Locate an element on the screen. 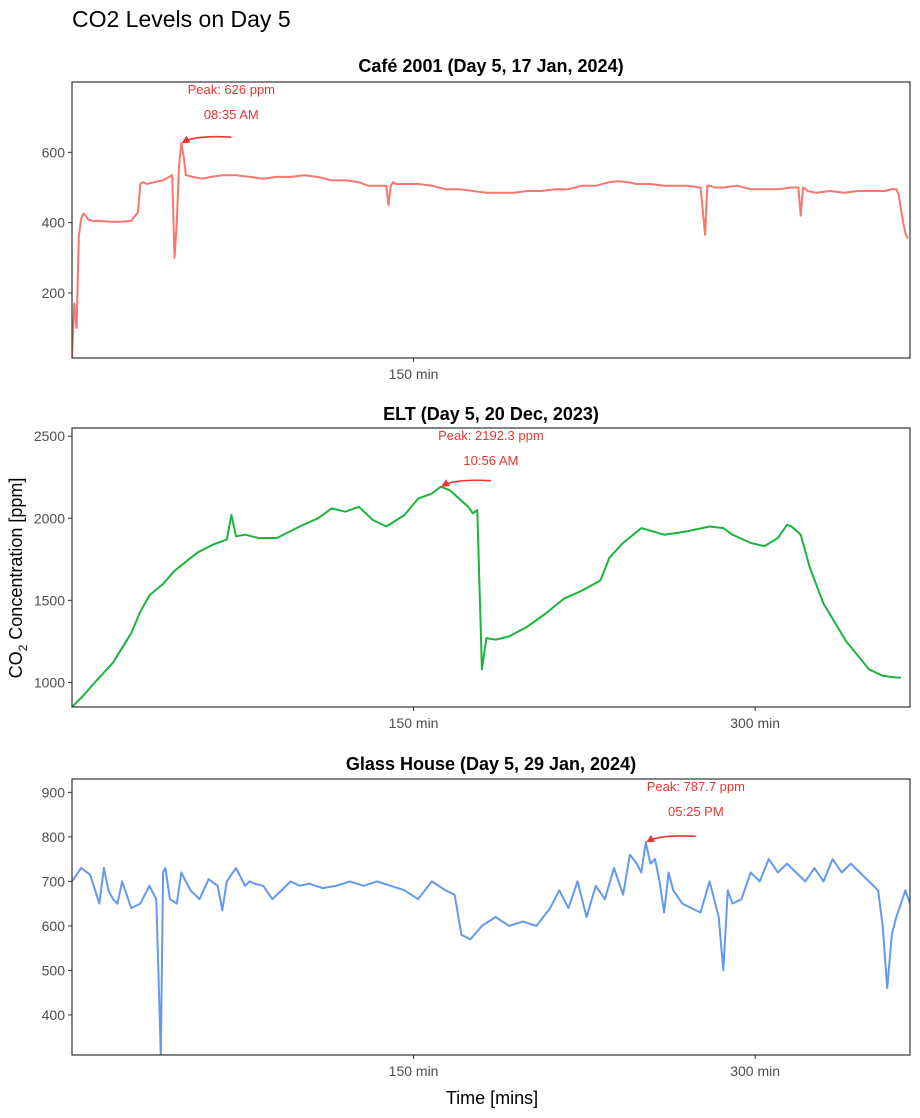 This screenshot has width=920, height=1118. y-tick-label: 2500 is located at coordinates (49, 436).